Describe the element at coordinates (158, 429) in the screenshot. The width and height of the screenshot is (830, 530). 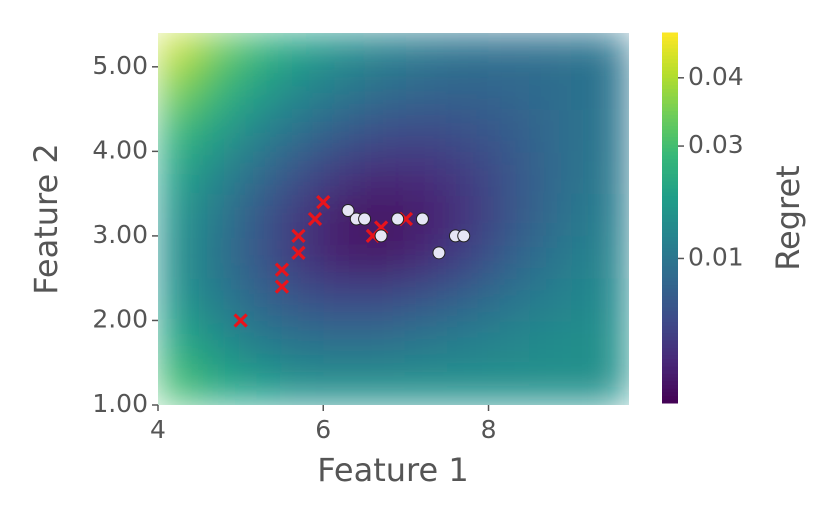
I see `x-tick-label: 4` at that location.